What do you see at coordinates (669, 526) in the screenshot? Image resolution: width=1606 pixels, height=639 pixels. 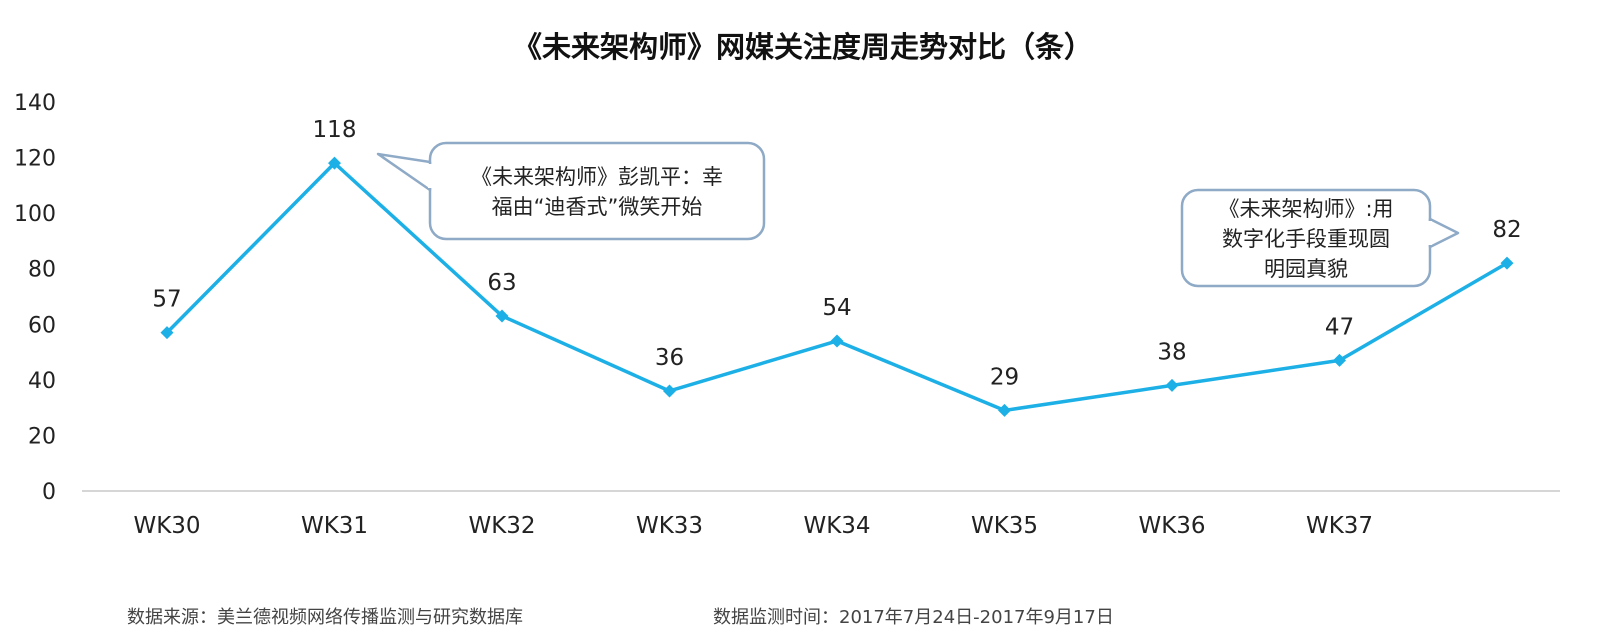 I see `x-tick-label: WK33` at bounding box center [669, 526].